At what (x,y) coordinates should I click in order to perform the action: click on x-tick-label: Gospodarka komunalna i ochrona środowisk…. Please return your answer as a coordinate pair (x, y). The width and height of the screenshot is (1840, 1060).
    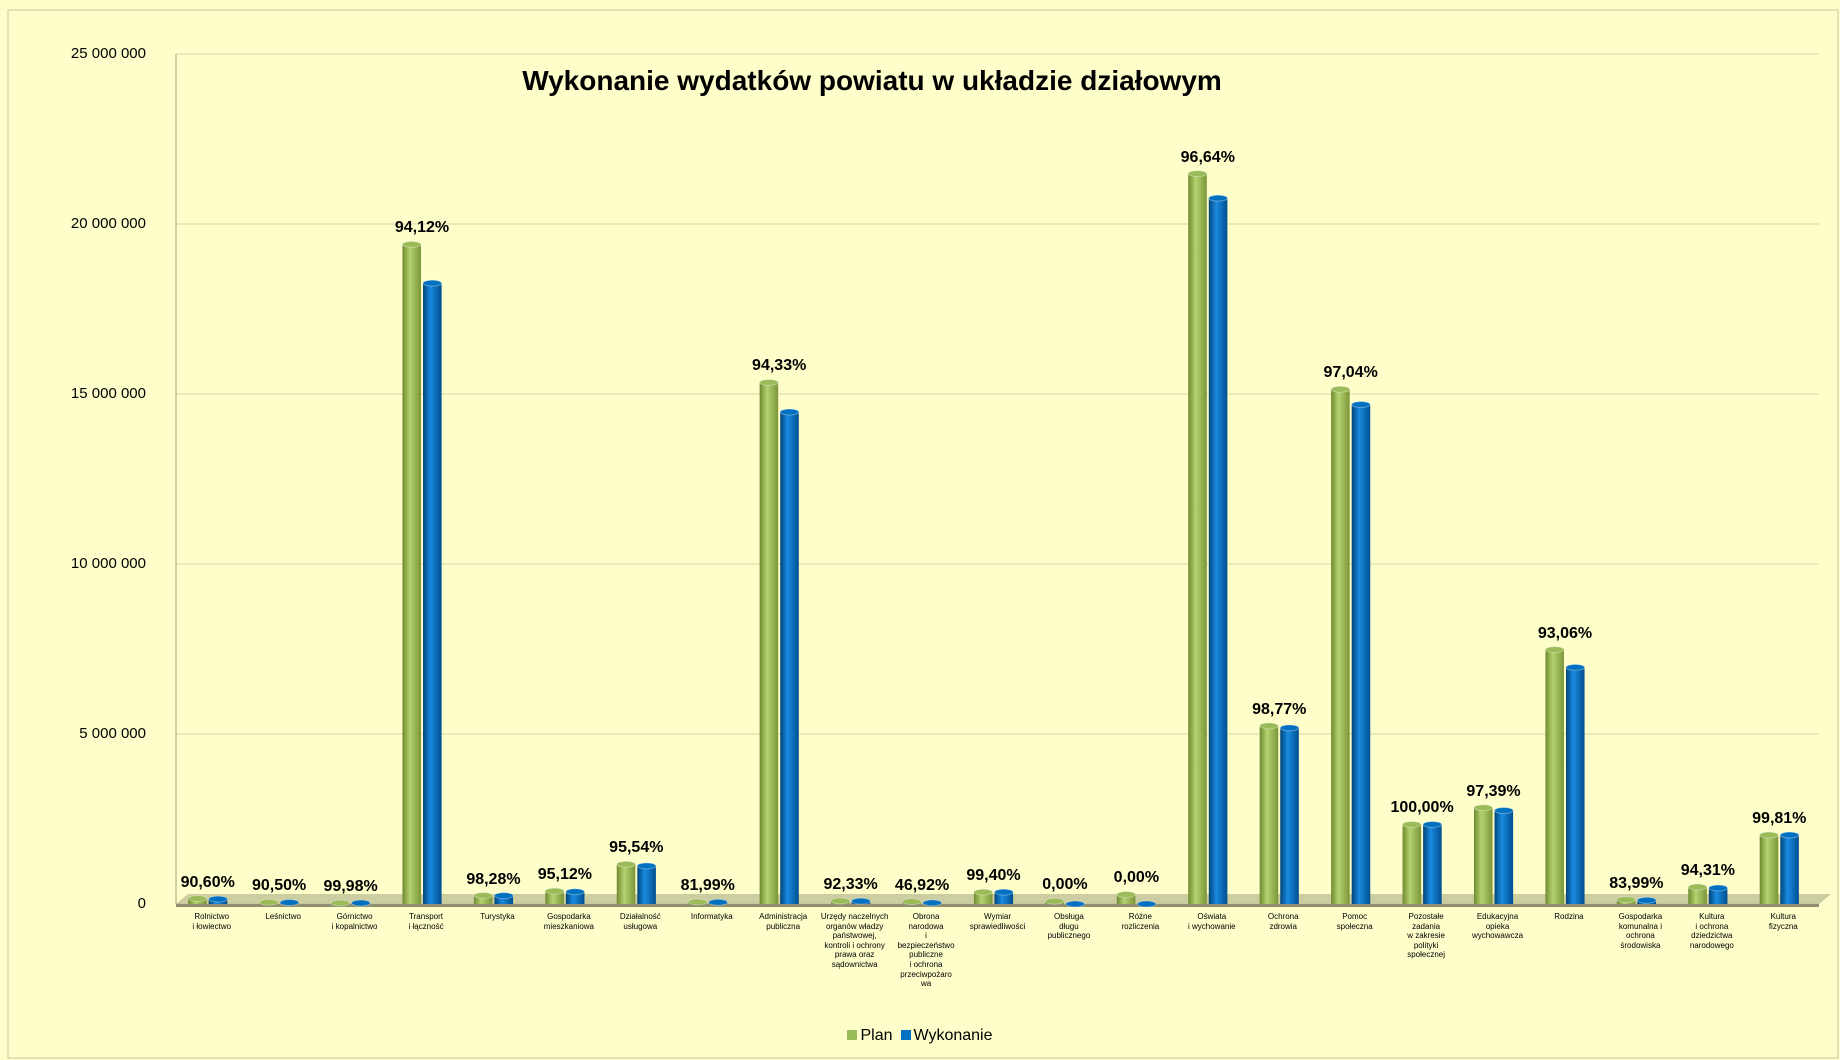
    Looking at the image, I should click on (1640, 931).